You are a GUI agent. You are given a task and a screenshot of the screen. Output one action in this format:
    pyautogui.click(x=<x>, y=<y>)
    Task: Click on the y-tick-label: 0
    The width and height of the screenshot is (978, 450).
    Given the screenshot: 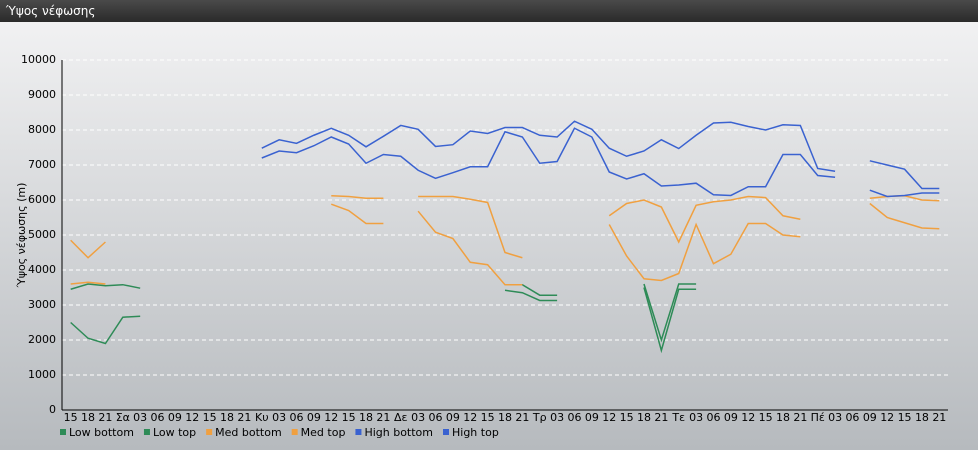 What is the action you would take?
    pyautogui.click(x=52, y=409)
    